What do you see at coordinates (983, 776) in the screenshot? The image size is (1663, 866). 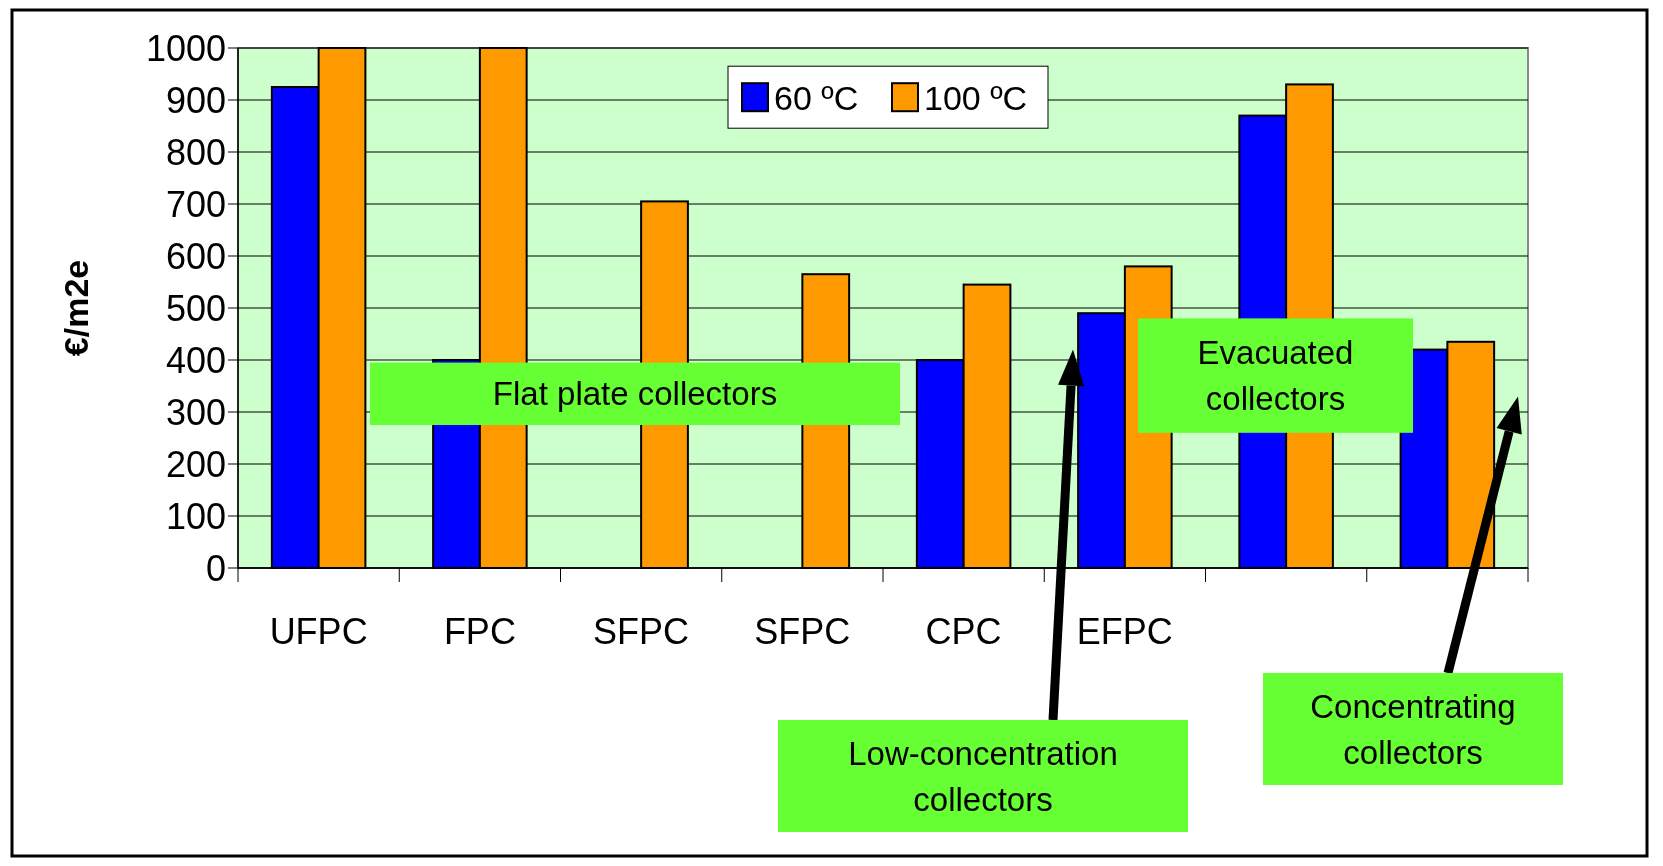 I see `text: Low-concentration collectors` at bounding box center [983, 776].